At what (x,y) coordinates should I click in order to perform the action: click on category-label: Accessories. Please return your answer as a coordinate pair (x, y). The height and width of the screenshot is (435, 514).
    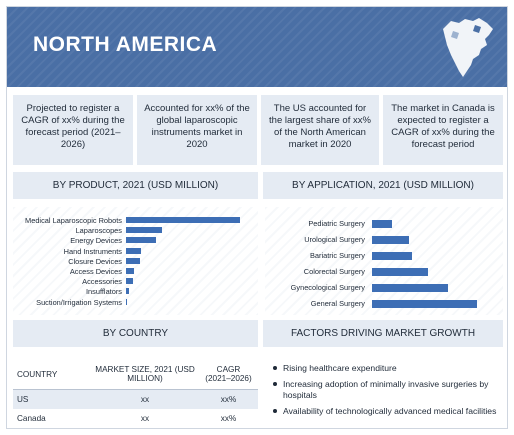
    Looking at the image, I should click on (102, 282).